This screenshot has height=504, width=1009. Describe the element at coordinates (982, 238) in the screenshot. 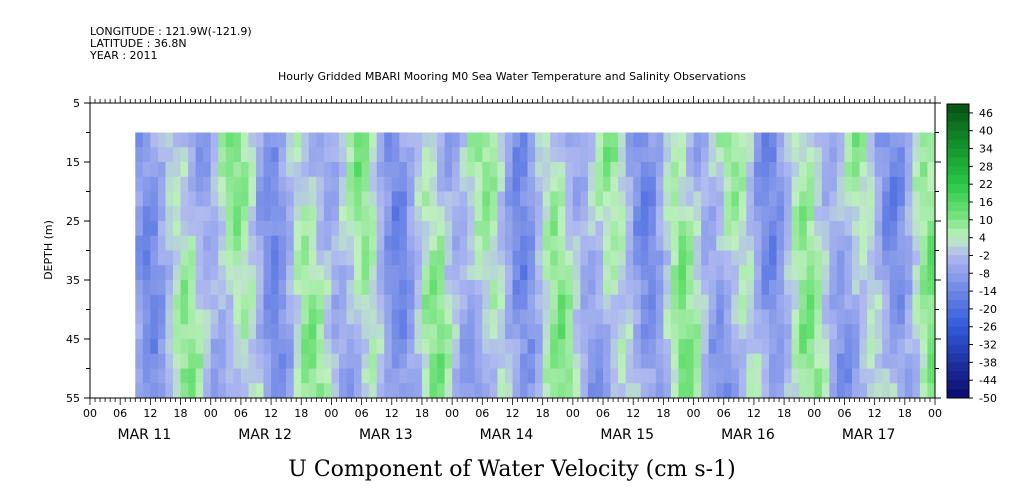

I see `colorbar-label: 4` at that location.